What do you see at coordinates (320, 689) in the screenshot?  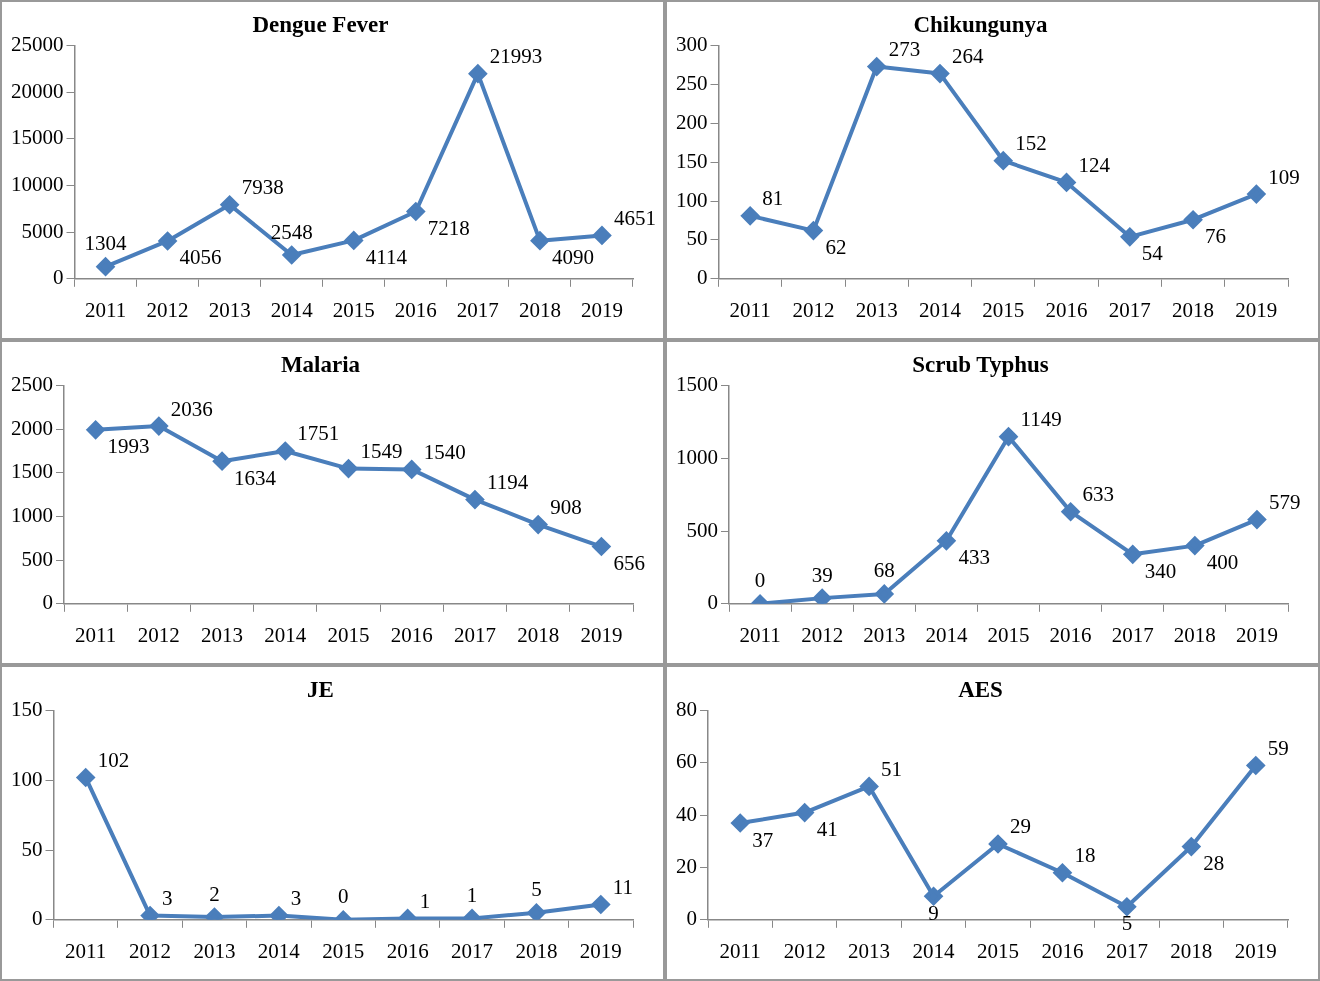 I see `chart-title: JE` at bounding box center [320, 689].